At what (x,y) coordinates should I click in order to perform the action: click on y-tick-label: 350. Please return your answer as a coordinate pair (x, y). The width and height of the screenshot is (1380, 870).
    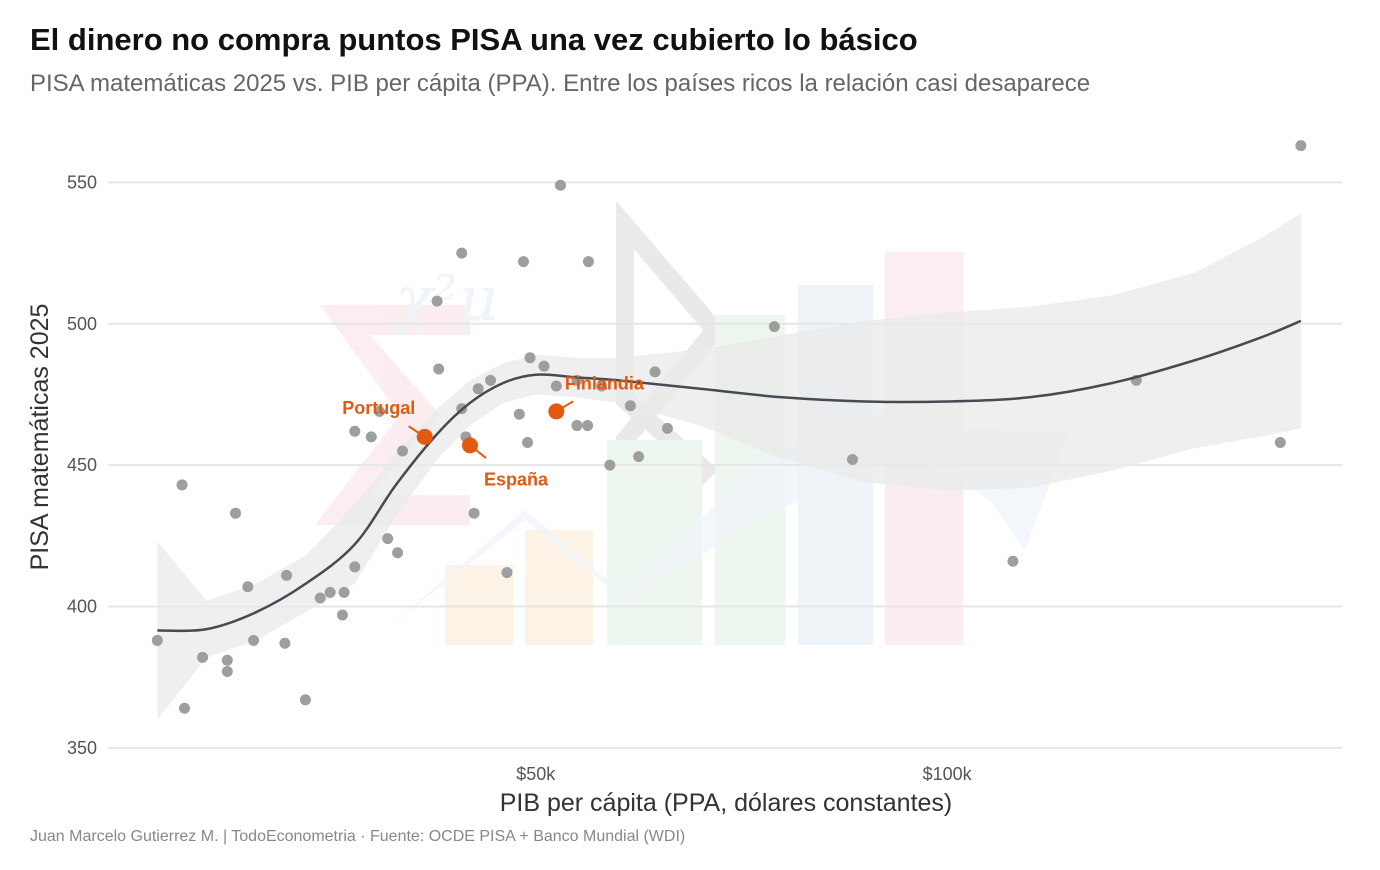
    Looking at the image, I should click on (82, 748).